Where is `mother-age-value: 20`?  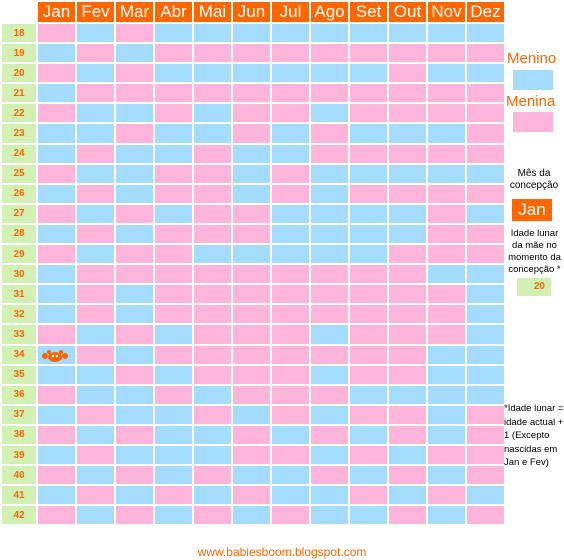 mother-age-value: 20 is located at coordinates (534, 287).